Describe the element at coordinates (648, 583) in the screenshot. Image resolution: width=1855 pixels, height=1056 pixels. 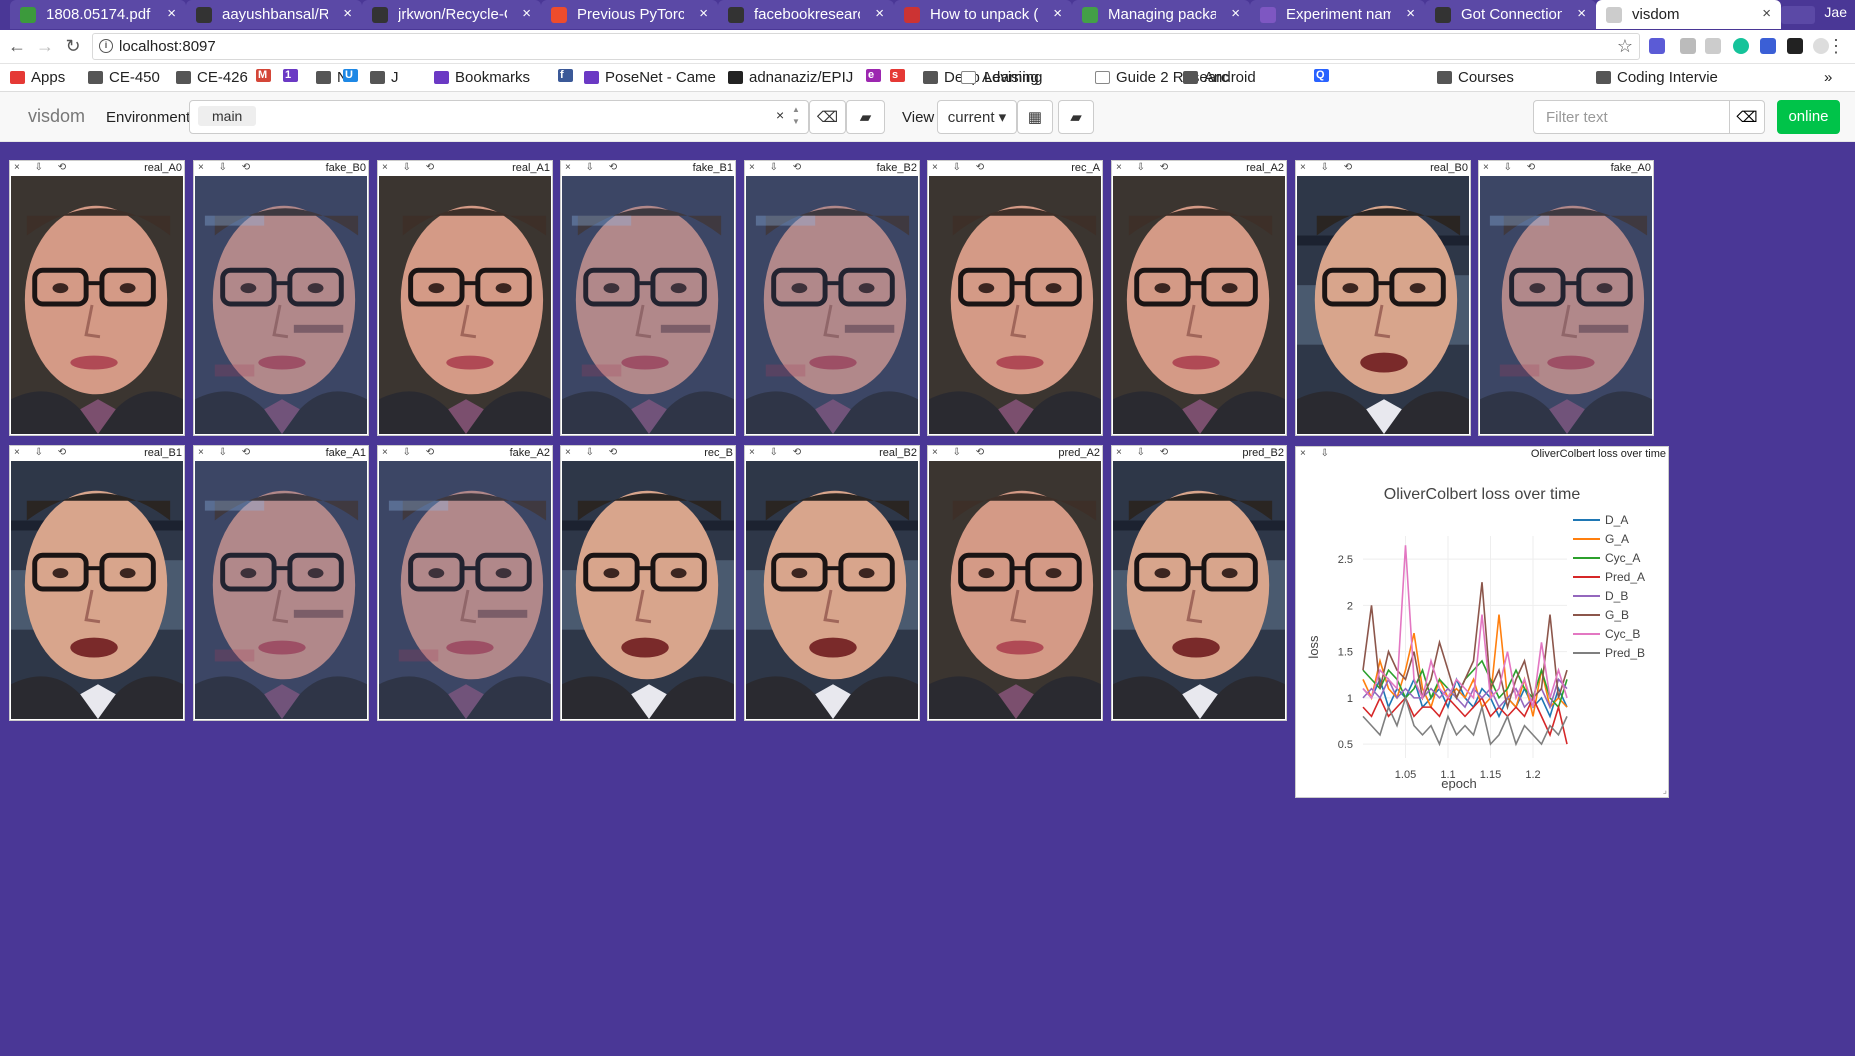
I see `image-pane: × ⇩ ⟲ rec_B` at that location.